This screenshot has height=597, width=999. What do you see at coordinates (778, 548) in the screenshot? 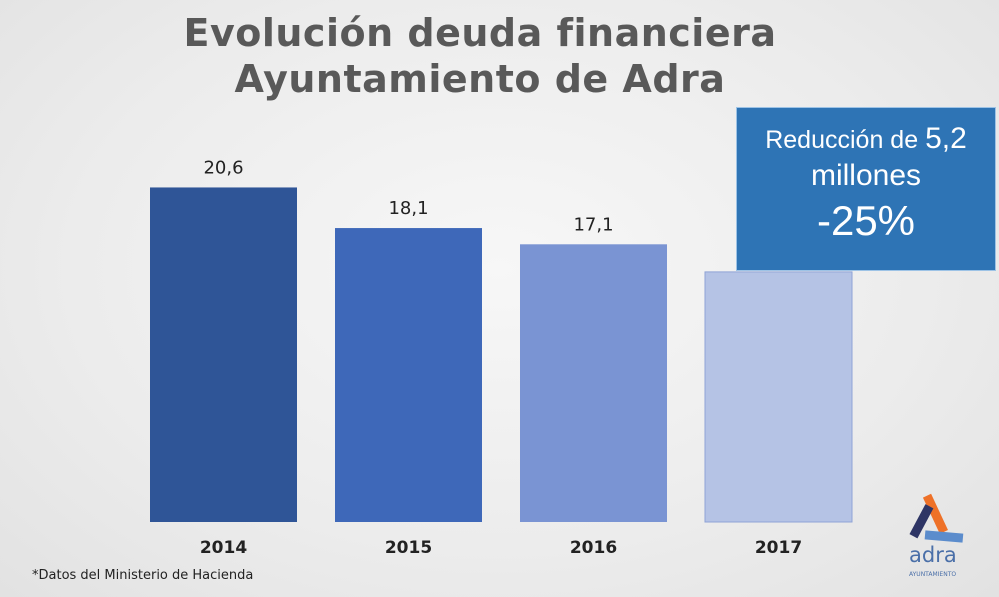
I see `x-tick-label-2017: 2017` at bounding box center [778, 548].